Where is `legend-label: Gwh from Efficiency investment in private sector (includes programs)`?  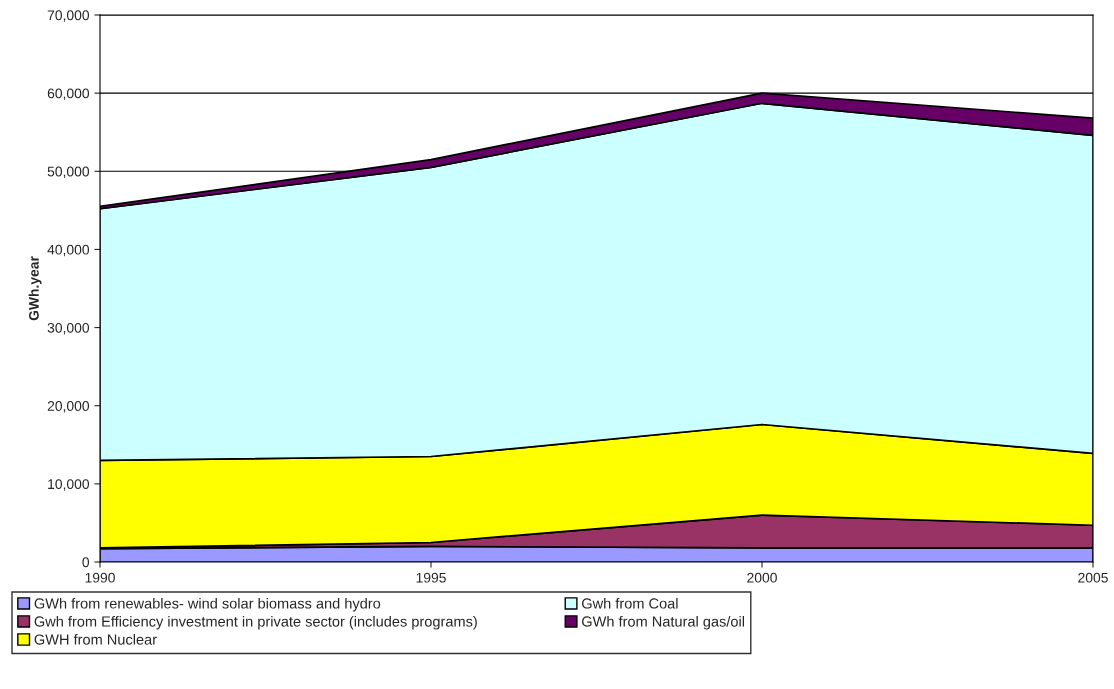 legend-label: Gwh from Efficiency investment in private sector (includes programs) is located at coordinates (255, 622).